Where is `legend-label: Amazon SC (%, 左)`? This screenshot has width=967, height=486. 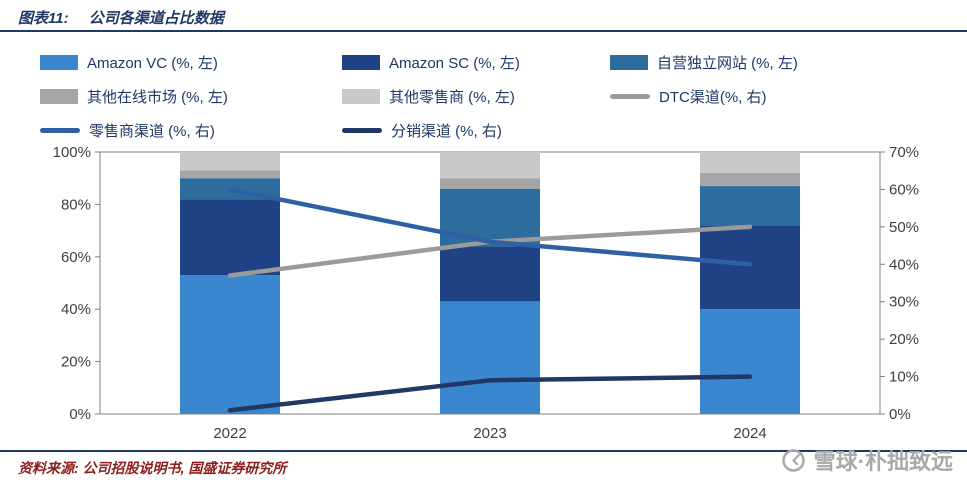
legend-label: Amazon SC (%, 左) is located at coordinates (454, 63).